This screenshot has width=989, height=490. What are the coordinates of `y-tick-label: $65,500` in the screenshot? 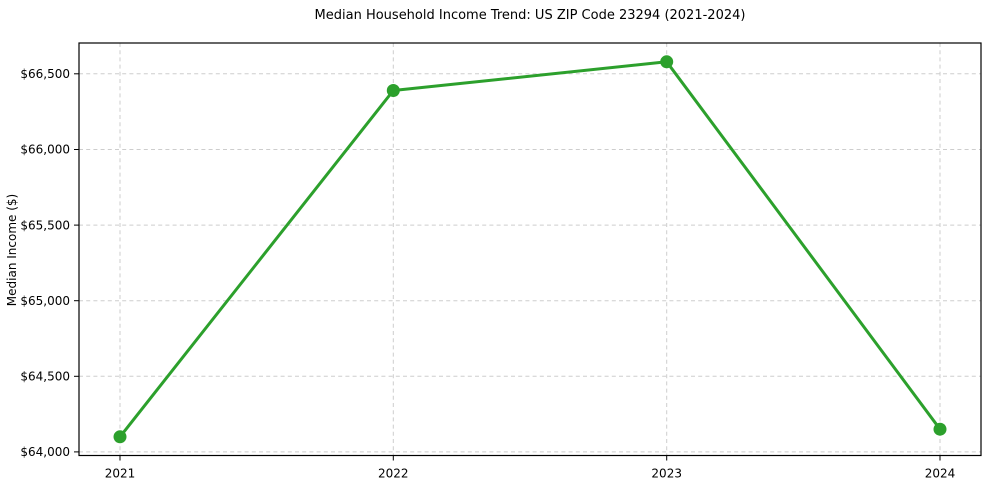 It's located at (45, 225).